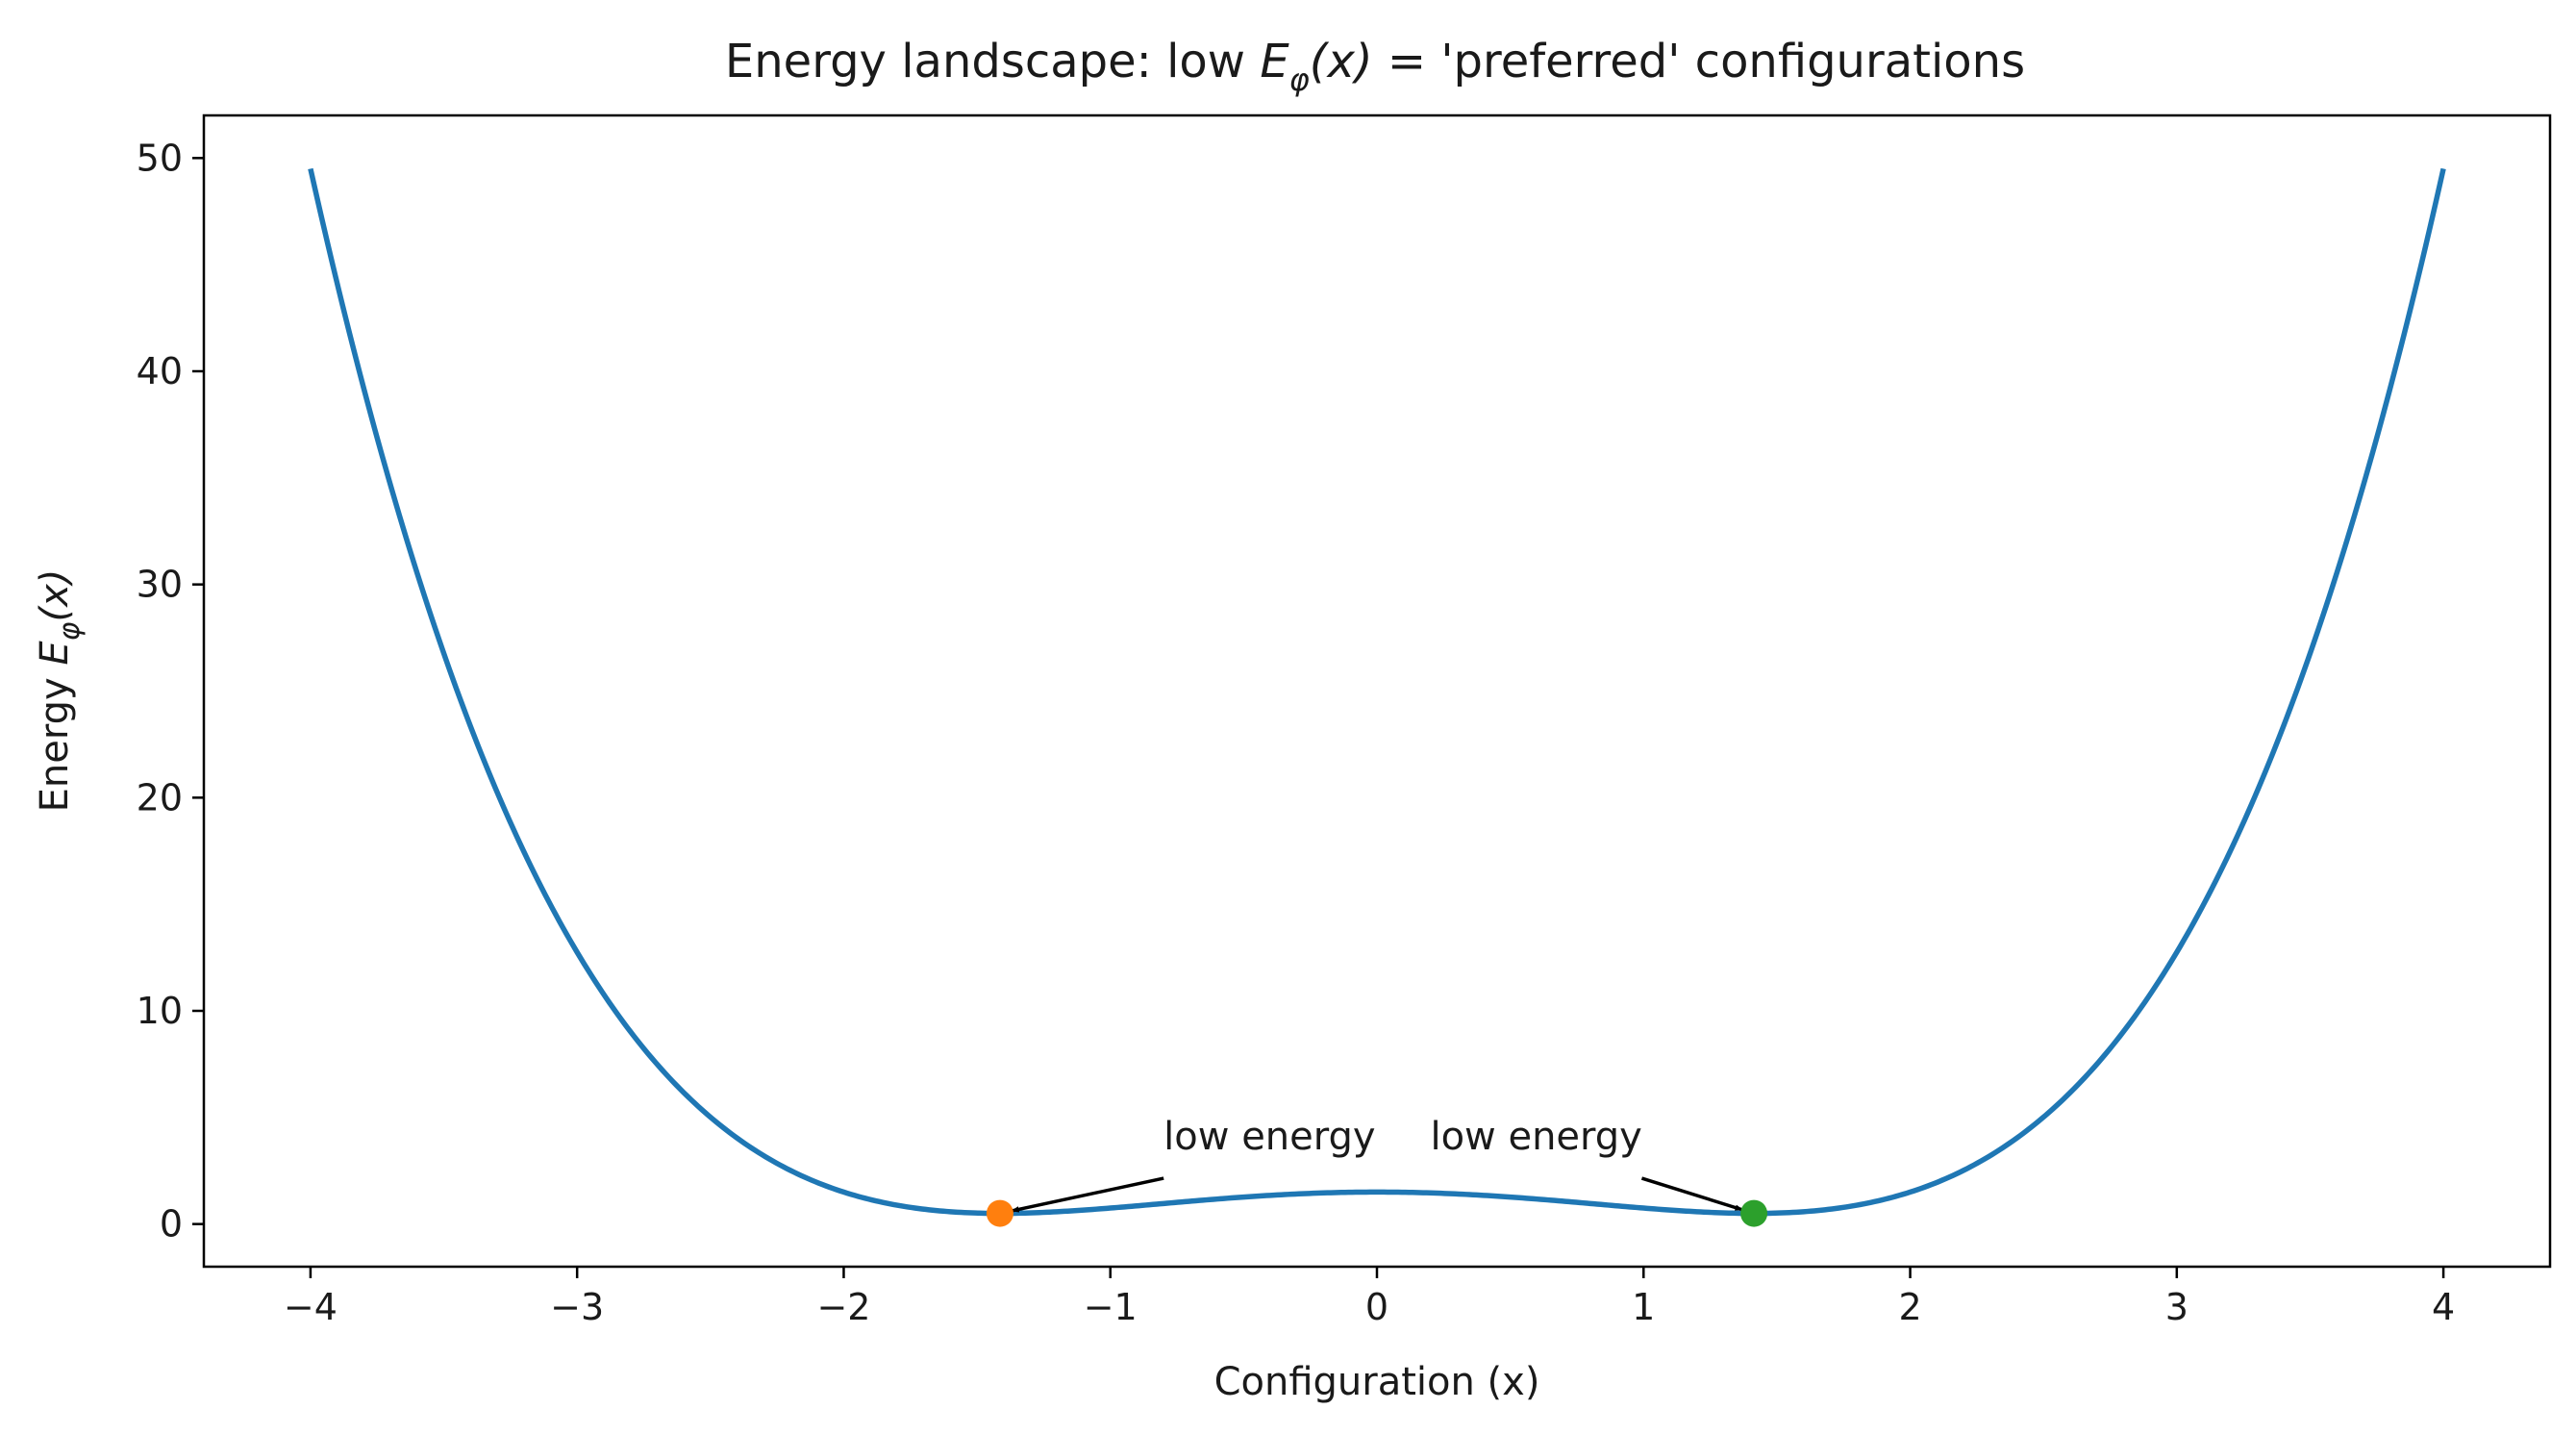  I want to click on y-tick-label: 0, so click(171, 1224).